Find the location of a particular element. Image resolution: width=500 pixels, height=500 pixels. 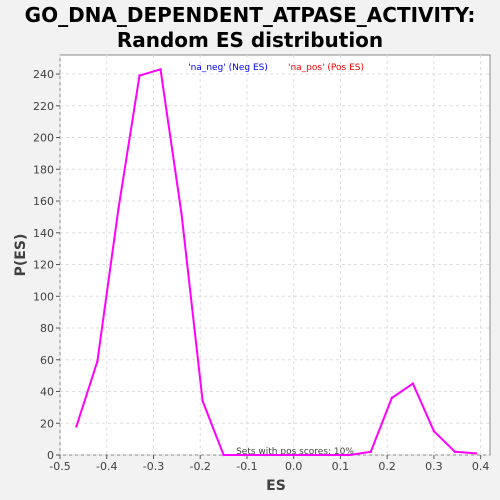

y-tick-label: 60 is located at coordinates (47, 360).